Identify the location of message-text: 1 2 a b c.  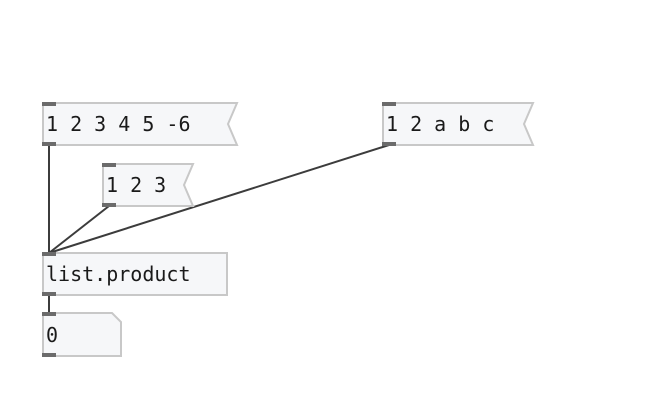
(440, 124).